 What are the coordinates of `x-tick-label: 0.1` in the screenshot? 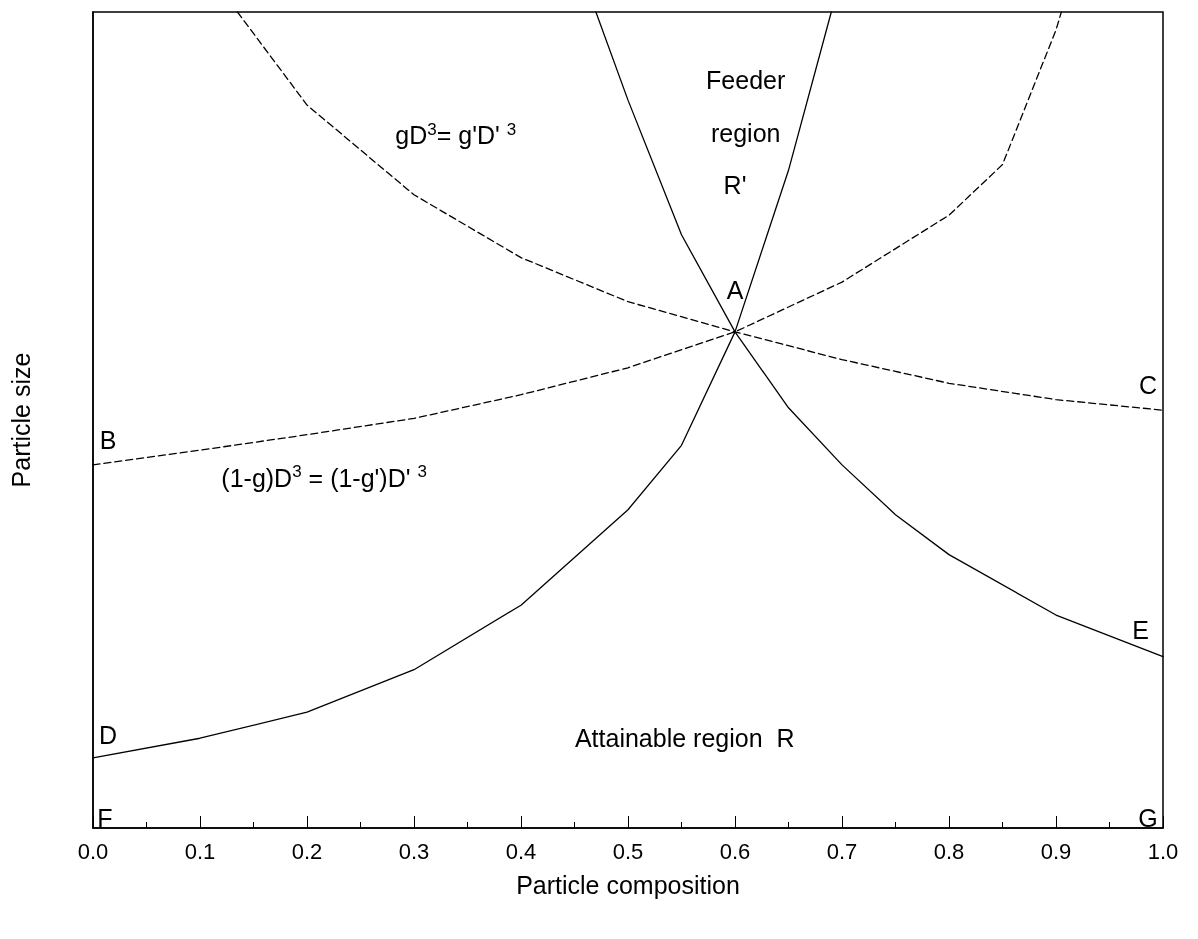 It's located at (200, 851).